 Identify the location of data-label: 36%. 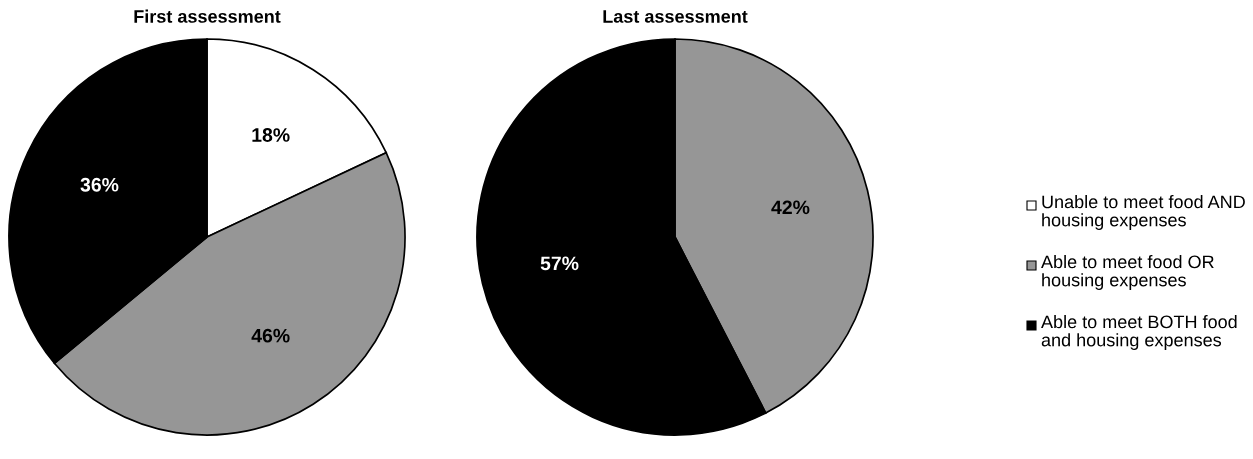
(99, 184).